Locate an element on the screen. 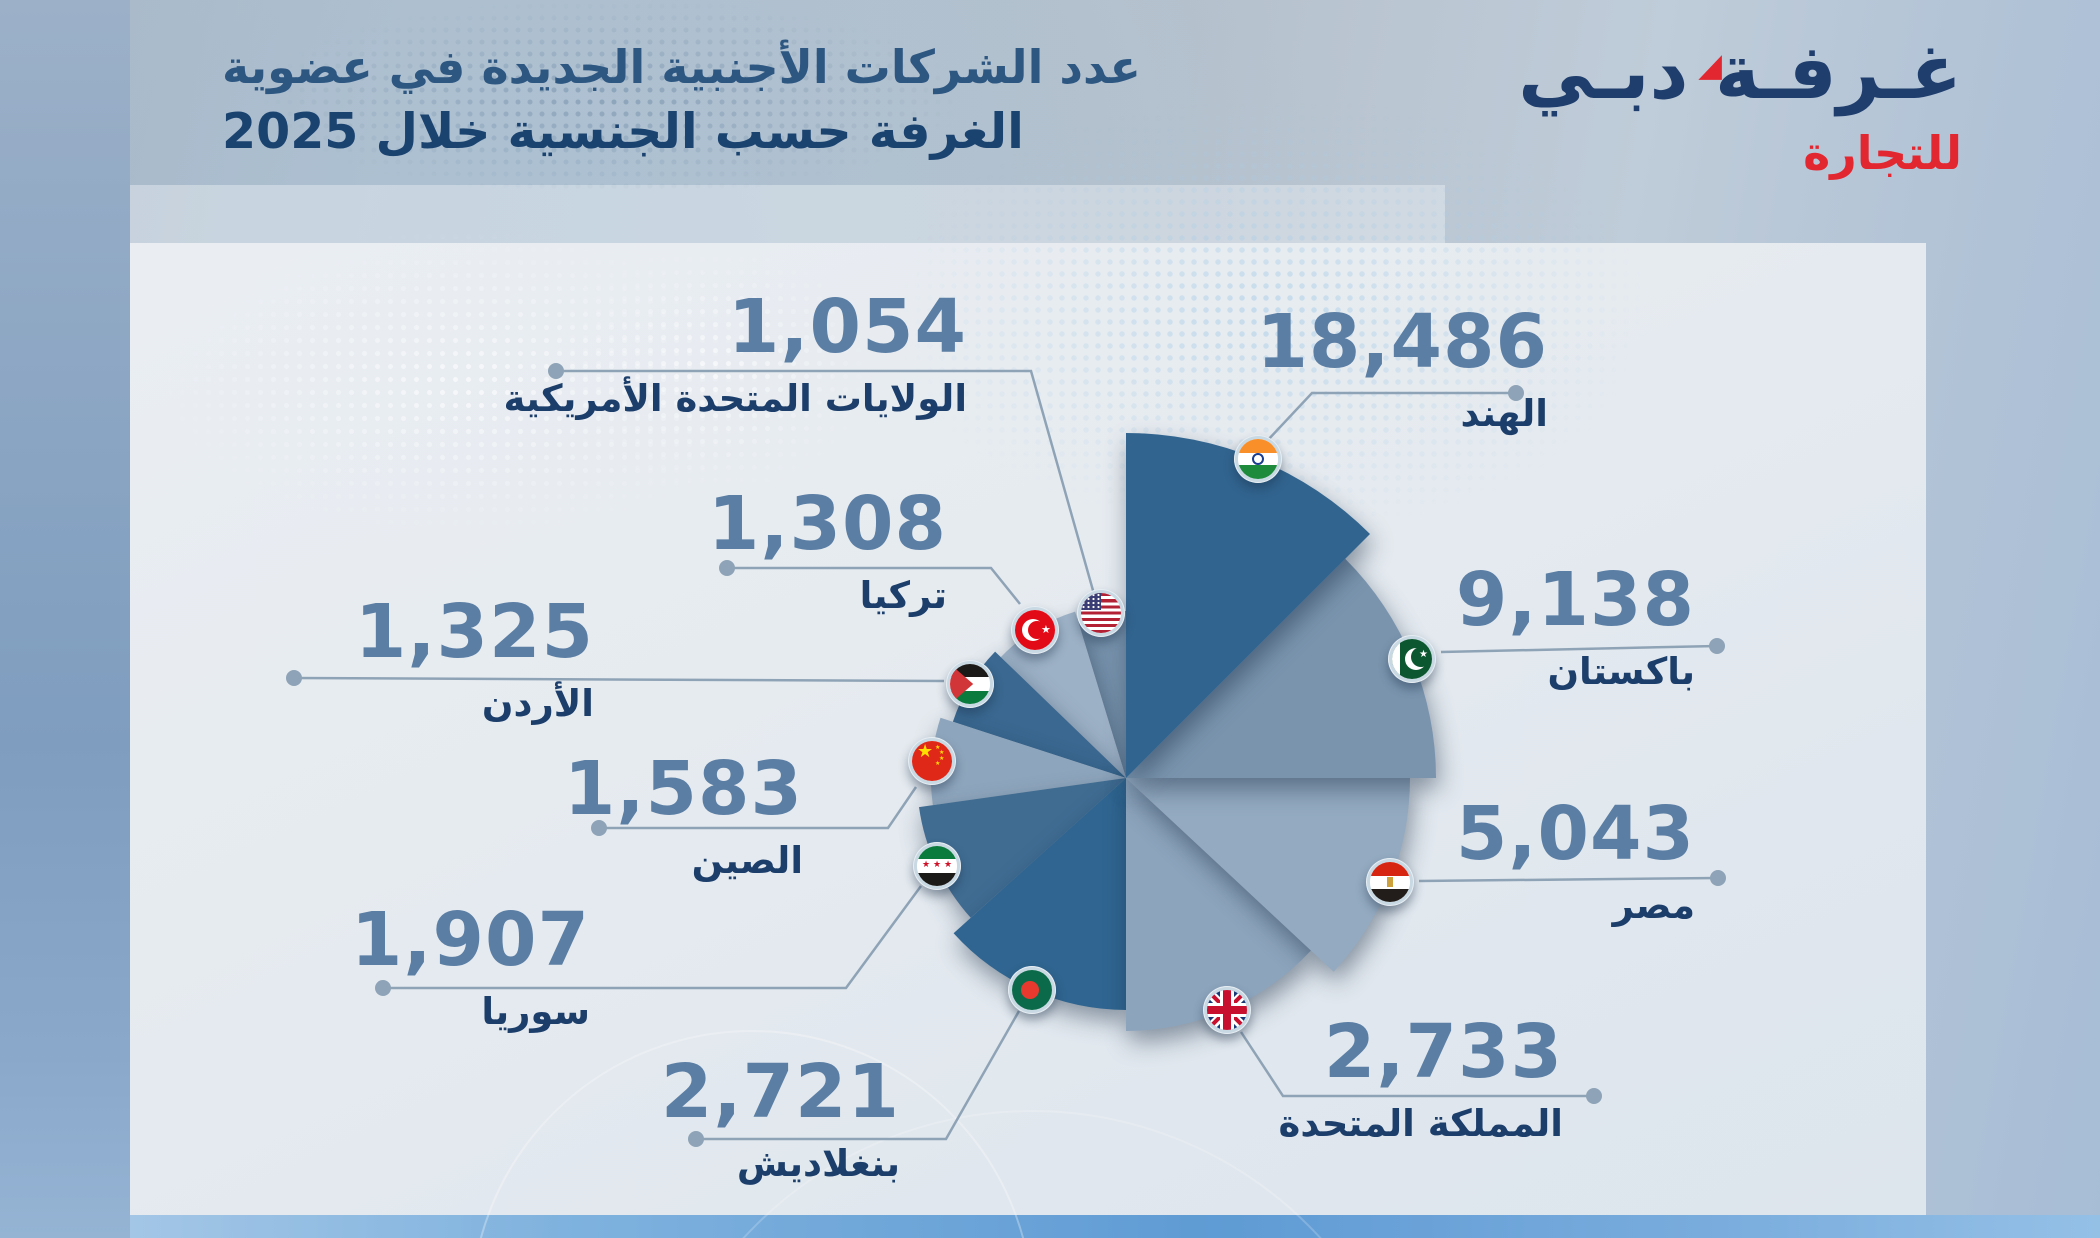 This screenshot has width=2100, height=1238. label-usa: 1,054 الولايات المتحدة الأمريكية is located at coordinates (735, 355).